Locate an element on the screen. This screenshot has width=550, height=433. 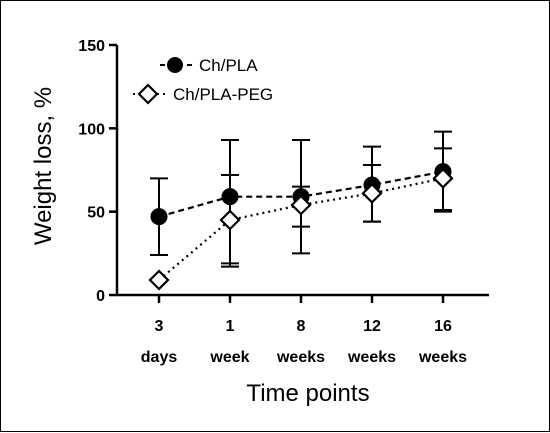
y-tick-label: 100 is located at coordinates (91, 129).